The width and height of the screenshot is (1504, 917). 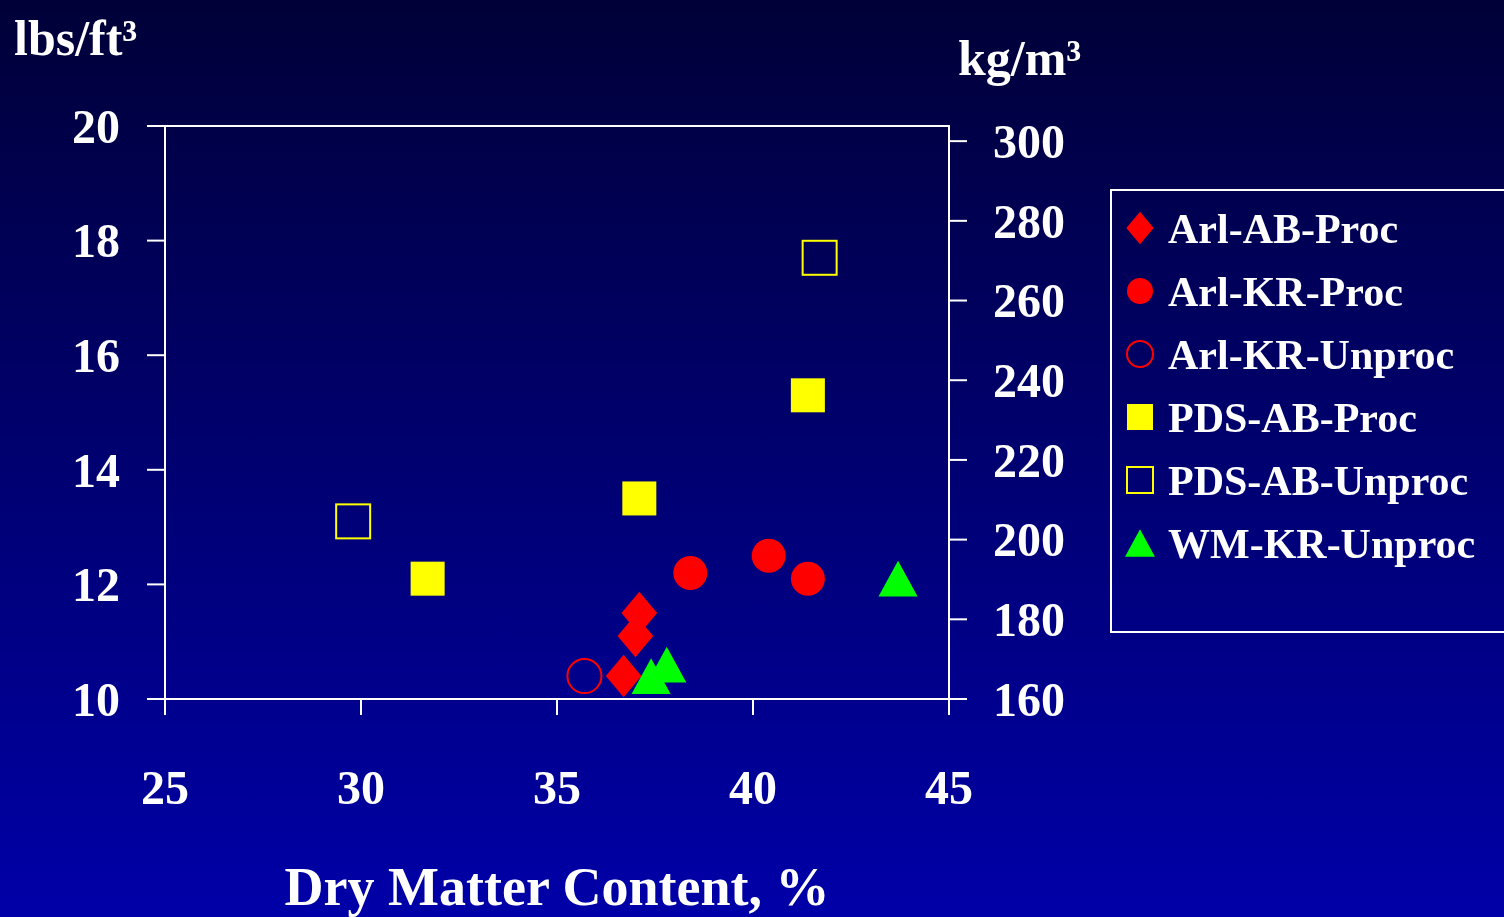 I want to click on y2-tick-label: 180, so click(x=1029, y=620).